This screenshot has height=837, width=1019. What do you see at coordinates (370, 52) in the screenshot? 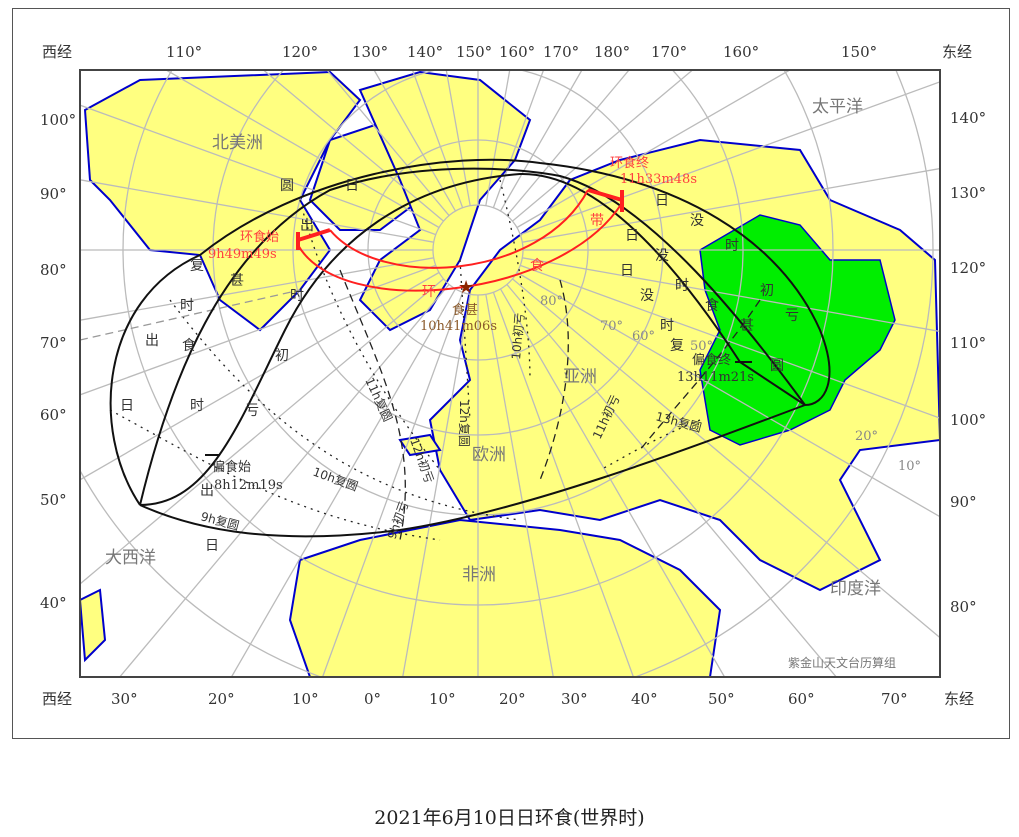
I see `top-tick-label: 130°` at bounding box center [370, 52].